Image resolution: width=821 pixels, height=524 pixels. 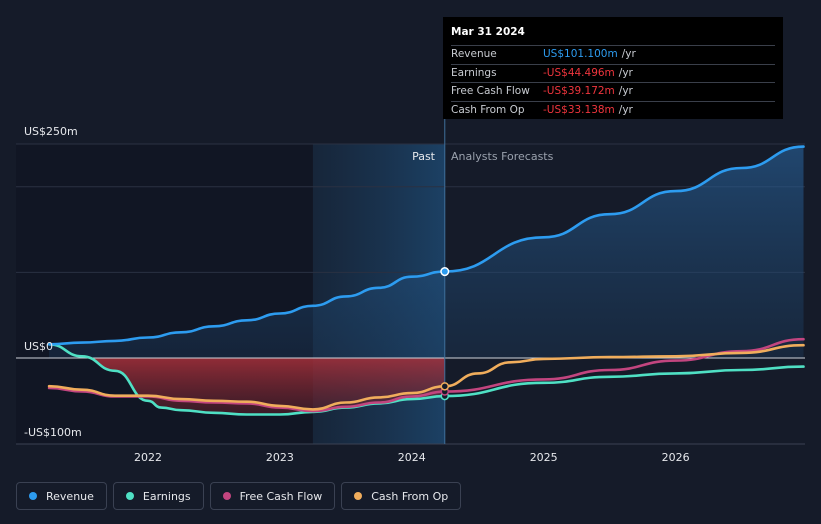 What do you see at coordinates (579, 72) in the screenshot?
I see `tooltip-value: -US$44.496m` at bounding box center [579, 72].